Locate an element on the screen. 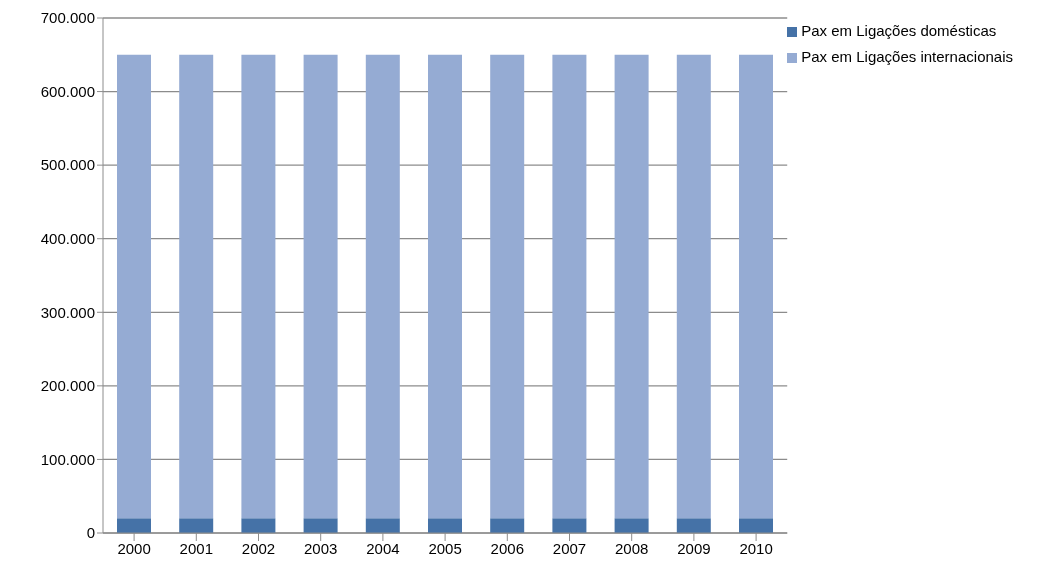 This screenshot has width=1058, height=581. x-tick-label: 2007 is located at coordinates (569, 548).